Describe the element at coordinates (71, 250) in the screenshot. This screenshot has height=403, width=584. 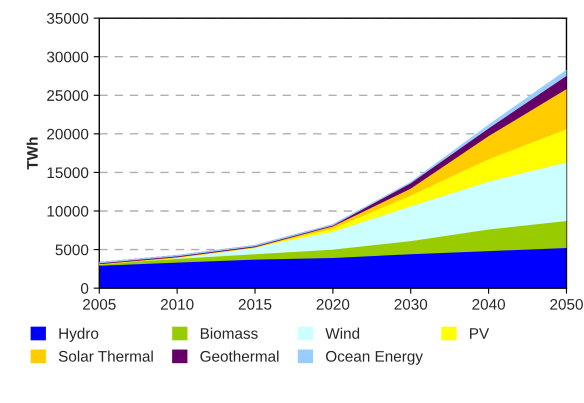
I see `y-tick-label: 5000` at that location.